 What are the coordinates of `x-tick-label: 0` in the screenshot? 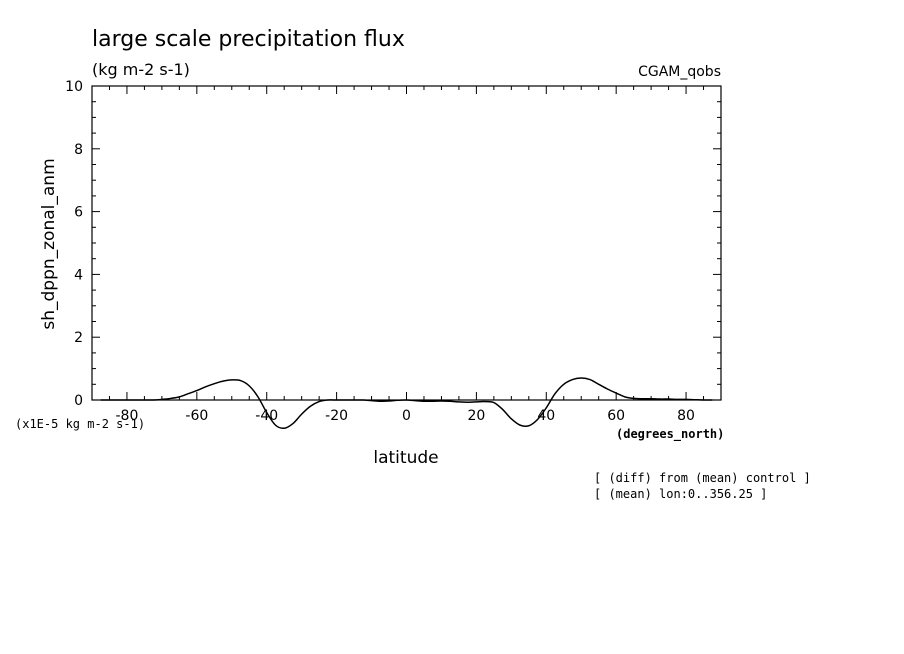 It's located at (406, 416).